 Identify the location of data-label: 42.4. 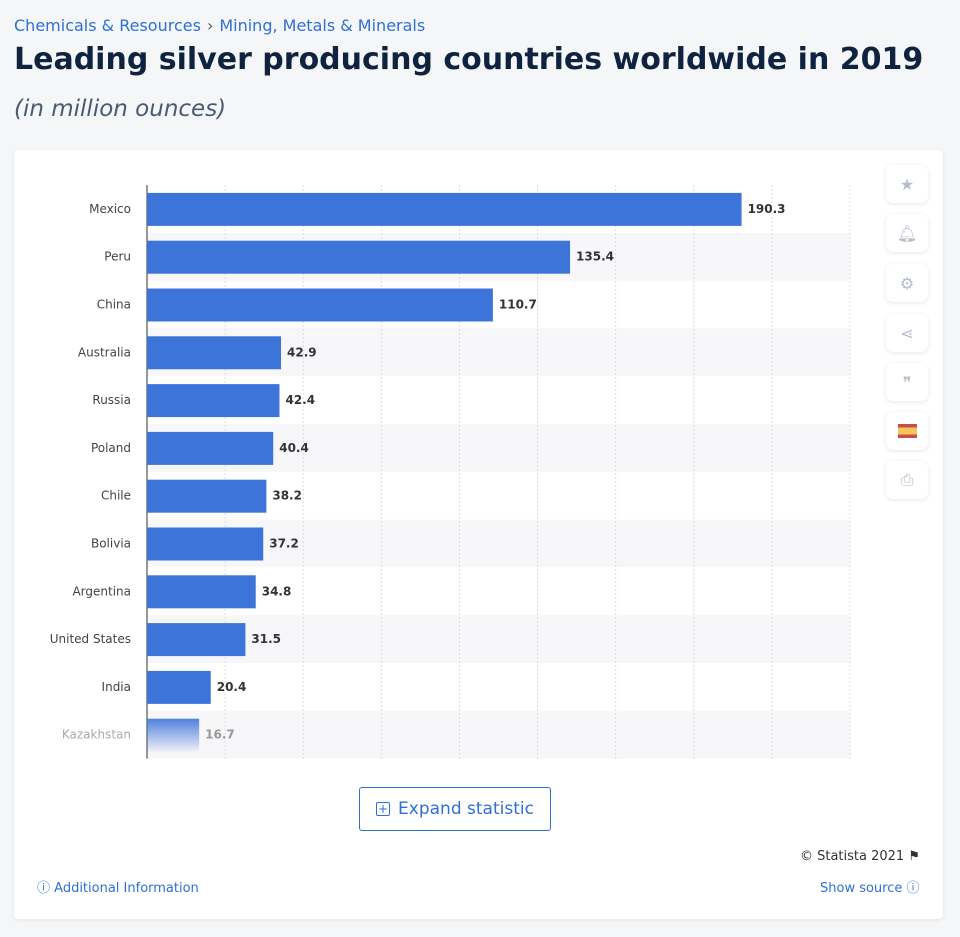
(300, 400).